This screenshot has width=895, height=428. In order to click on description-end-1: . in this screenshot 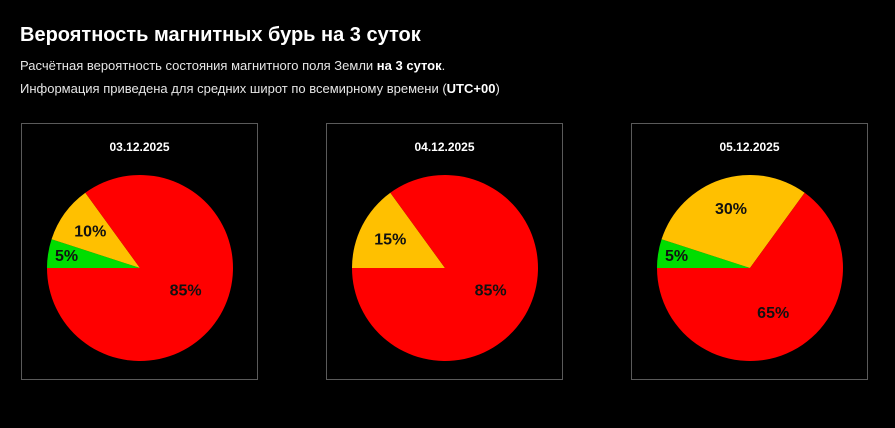, I will do `click(443, 65)`.